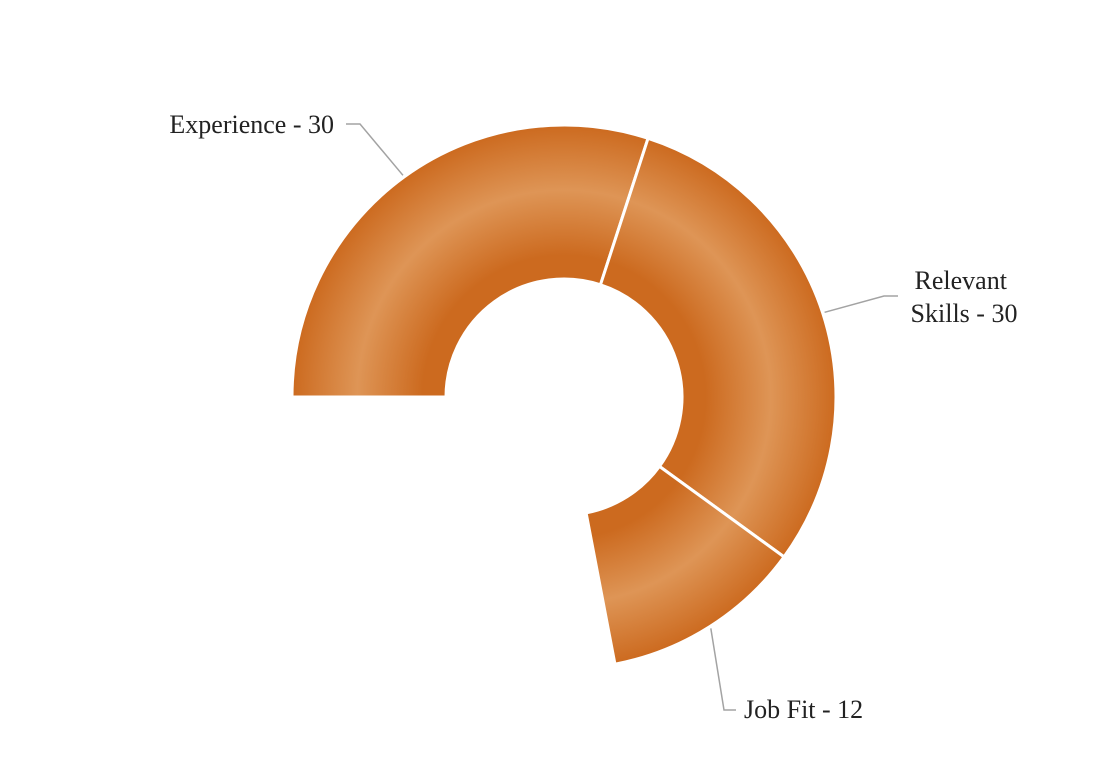  What do you see at coordinates (803, 709) in the screenshot?
I see `slice-label-job-fit: Job Fit - 12` at bounding box center [803, 709].